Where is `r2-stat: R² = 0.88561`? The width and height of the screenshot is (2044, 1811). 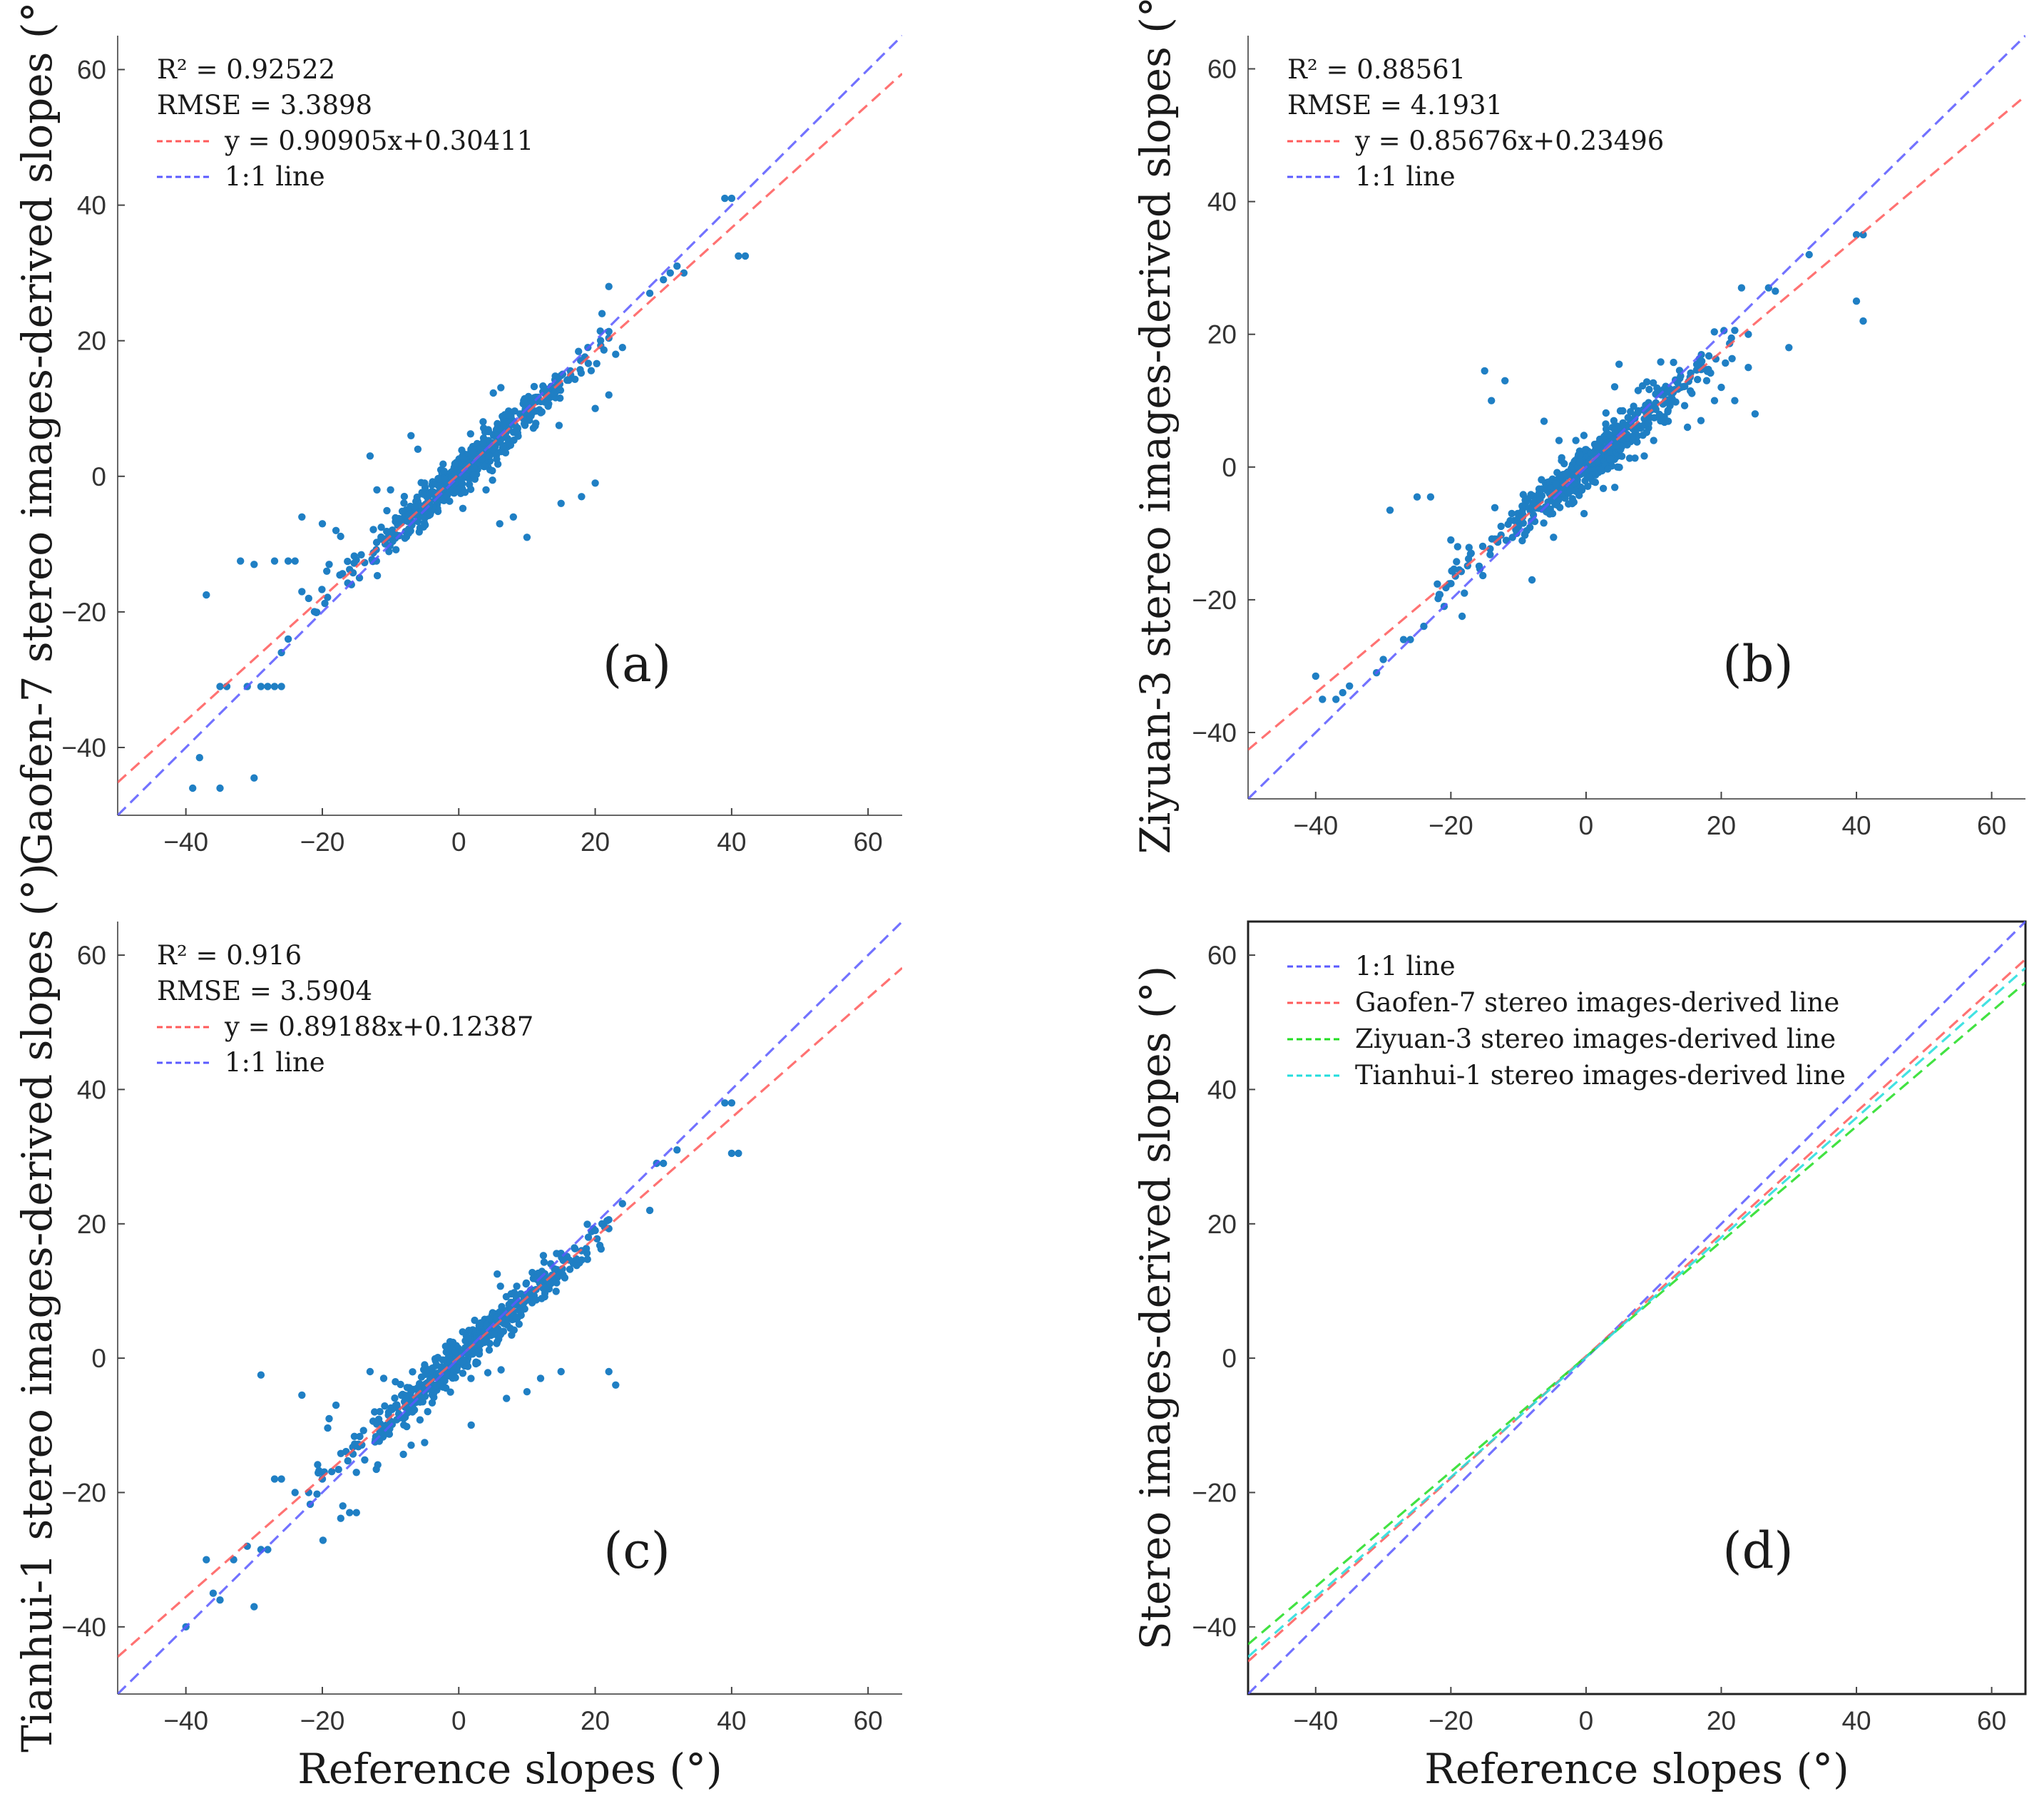
r2-stat: R² = 0.88561 is located at coordinates (1376, 70).